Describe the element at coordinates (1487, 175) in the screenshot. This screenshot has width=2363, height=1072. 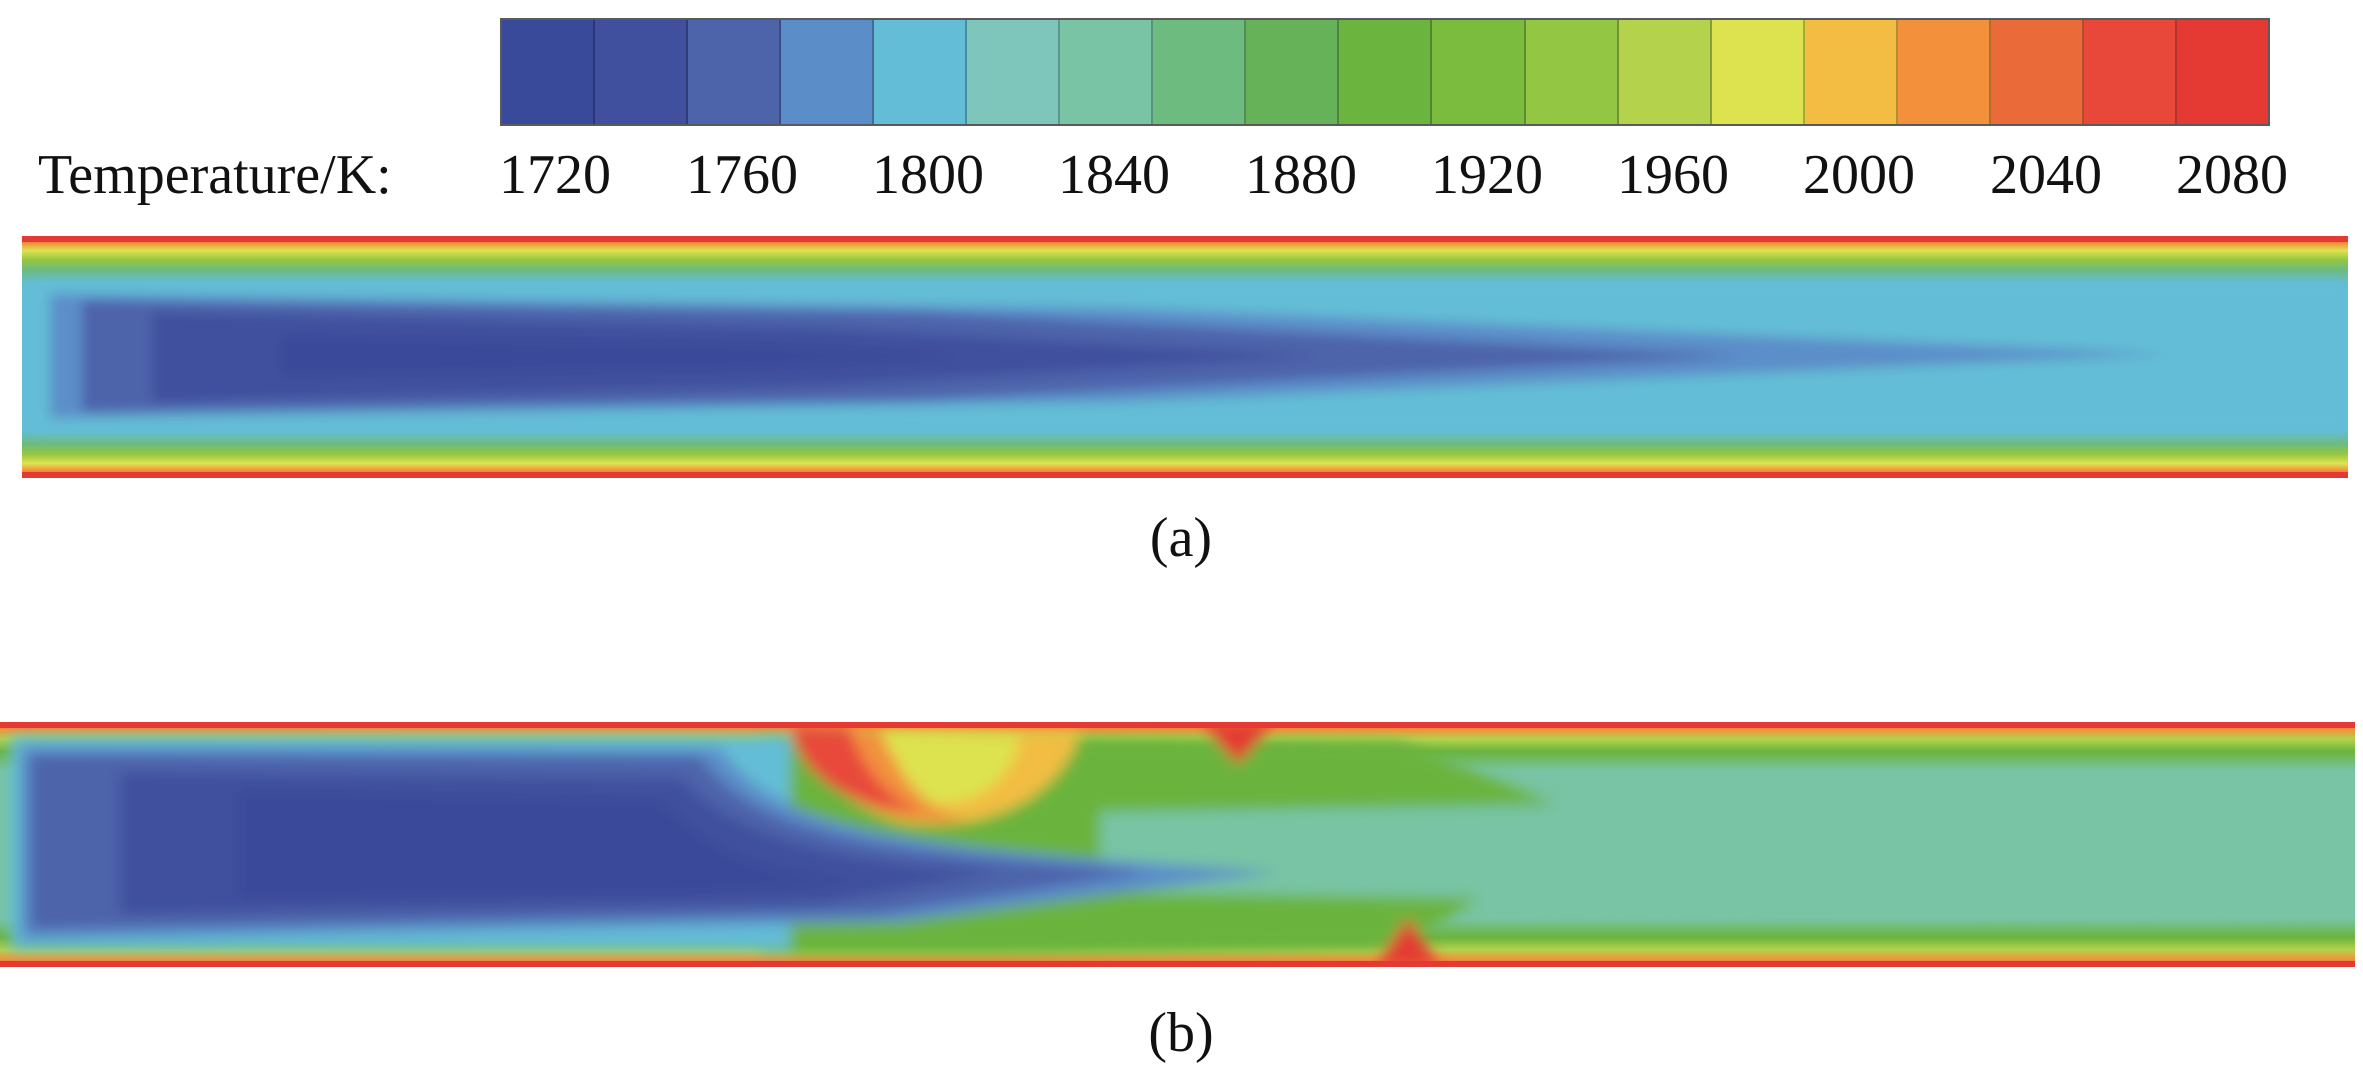
I see `colorbar-tick-1920: 1920` at that location.